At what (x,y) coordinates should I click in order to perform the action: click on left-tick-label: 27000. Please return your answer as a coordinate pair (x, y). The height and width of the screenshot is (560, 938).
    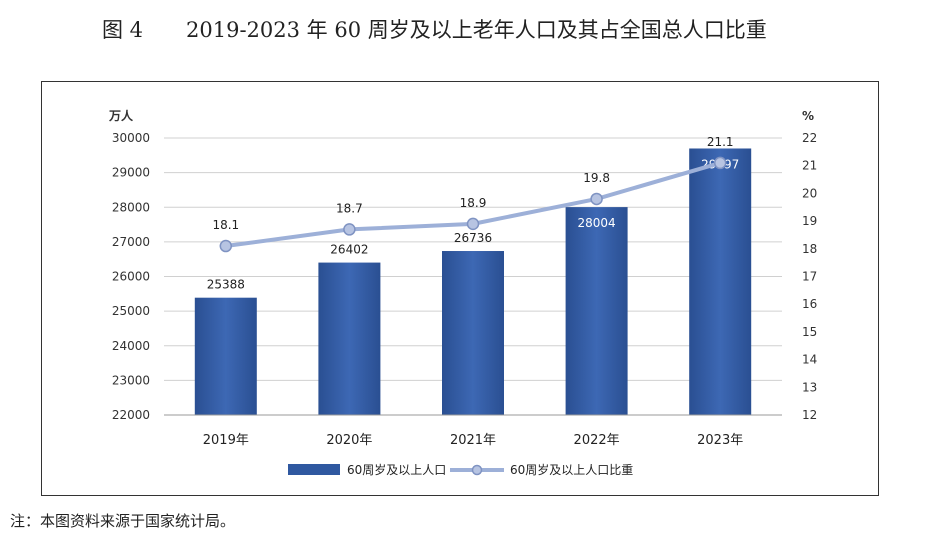
    Looking at the image, I should click on (131, 242).